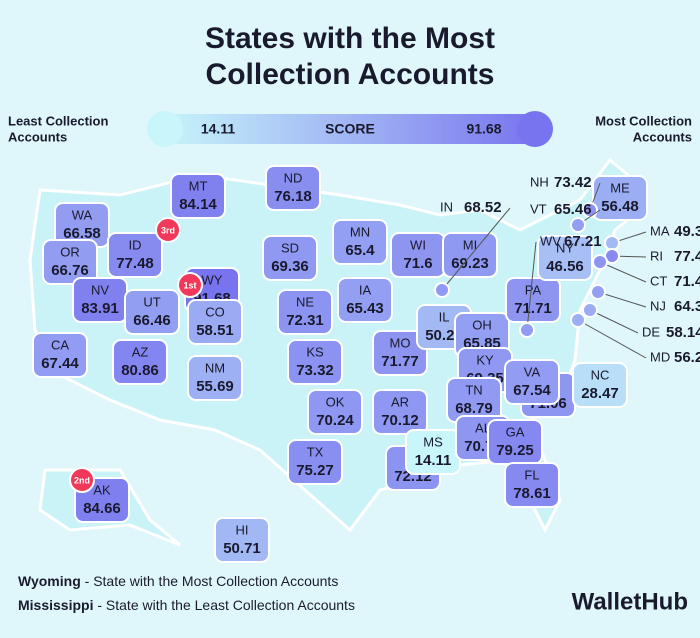 This screenshot has width=700, height=638. I want to click on state-score: 64.32, so click(687, 306).